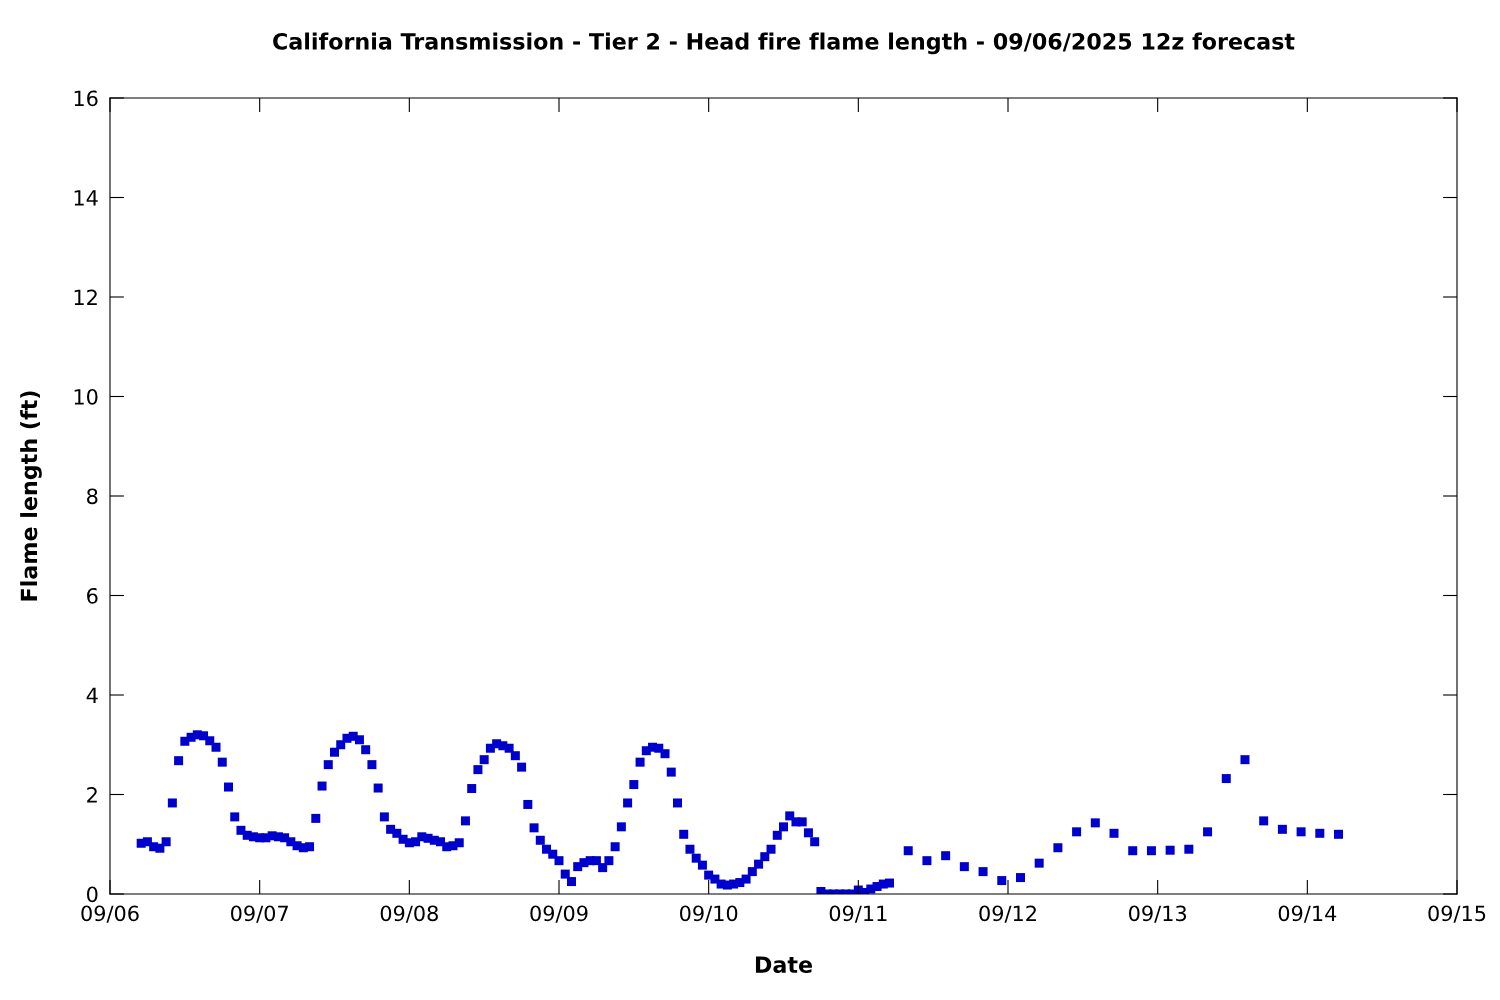  I want to click on y-tick-label: 12, so click(85, 297).